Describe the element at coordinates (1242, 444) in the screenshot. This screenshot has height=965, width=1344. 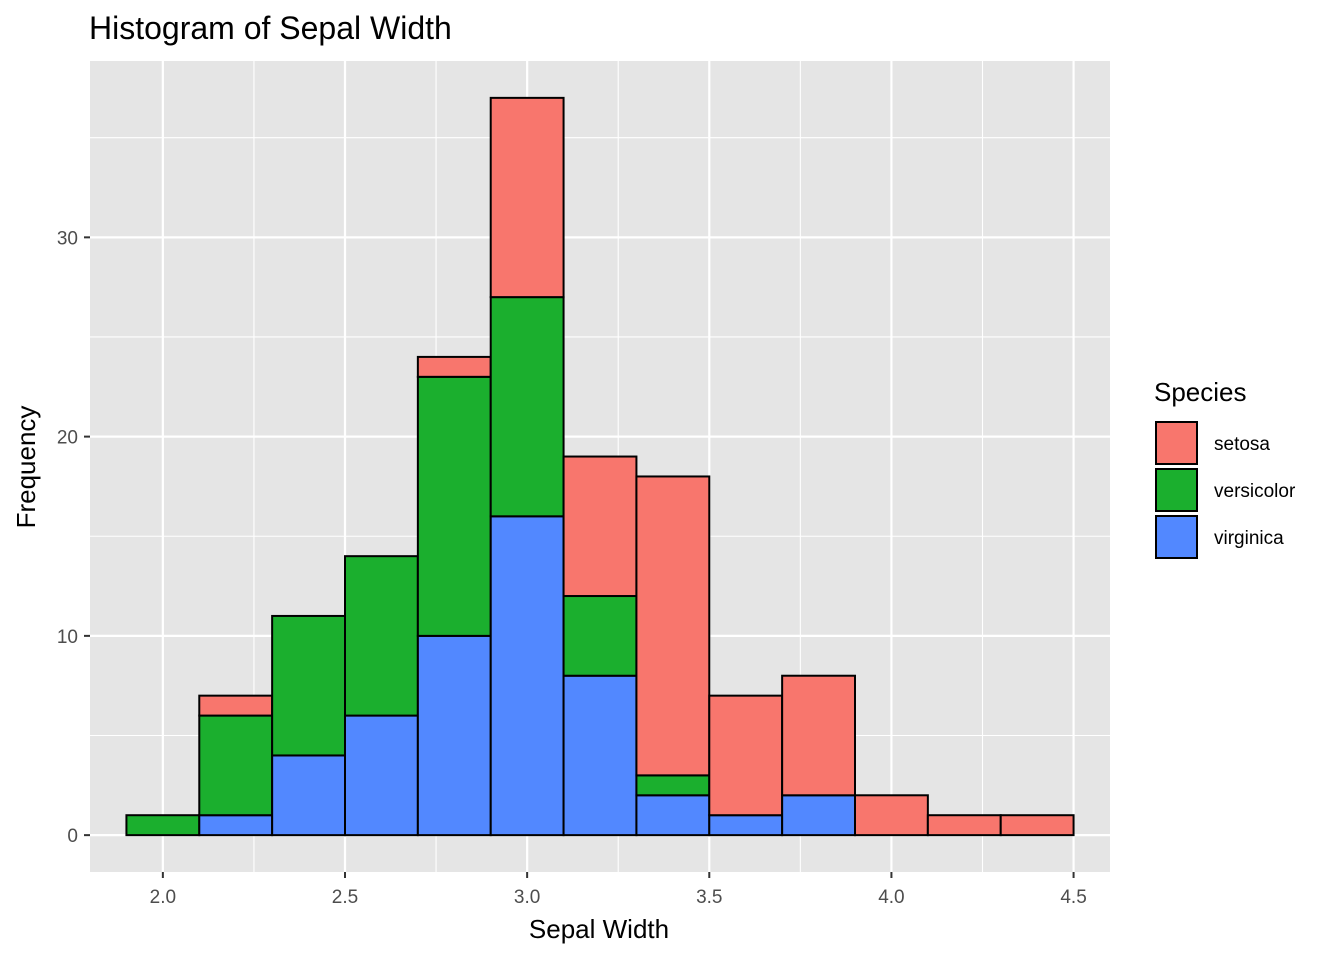
I see `legend-label-setosa: setosa` at that location.